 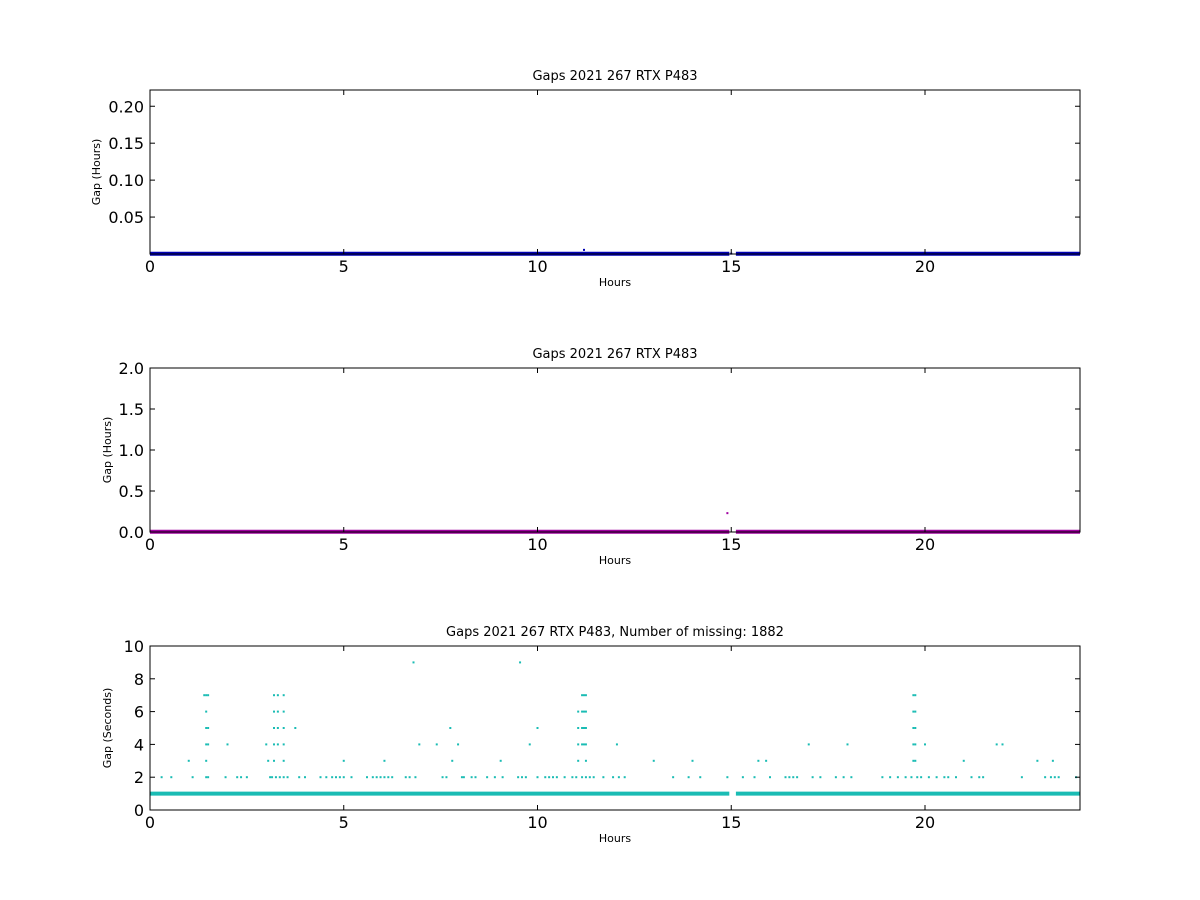 I want to click on x-tick-label: 0, so click(x=150, y=544).